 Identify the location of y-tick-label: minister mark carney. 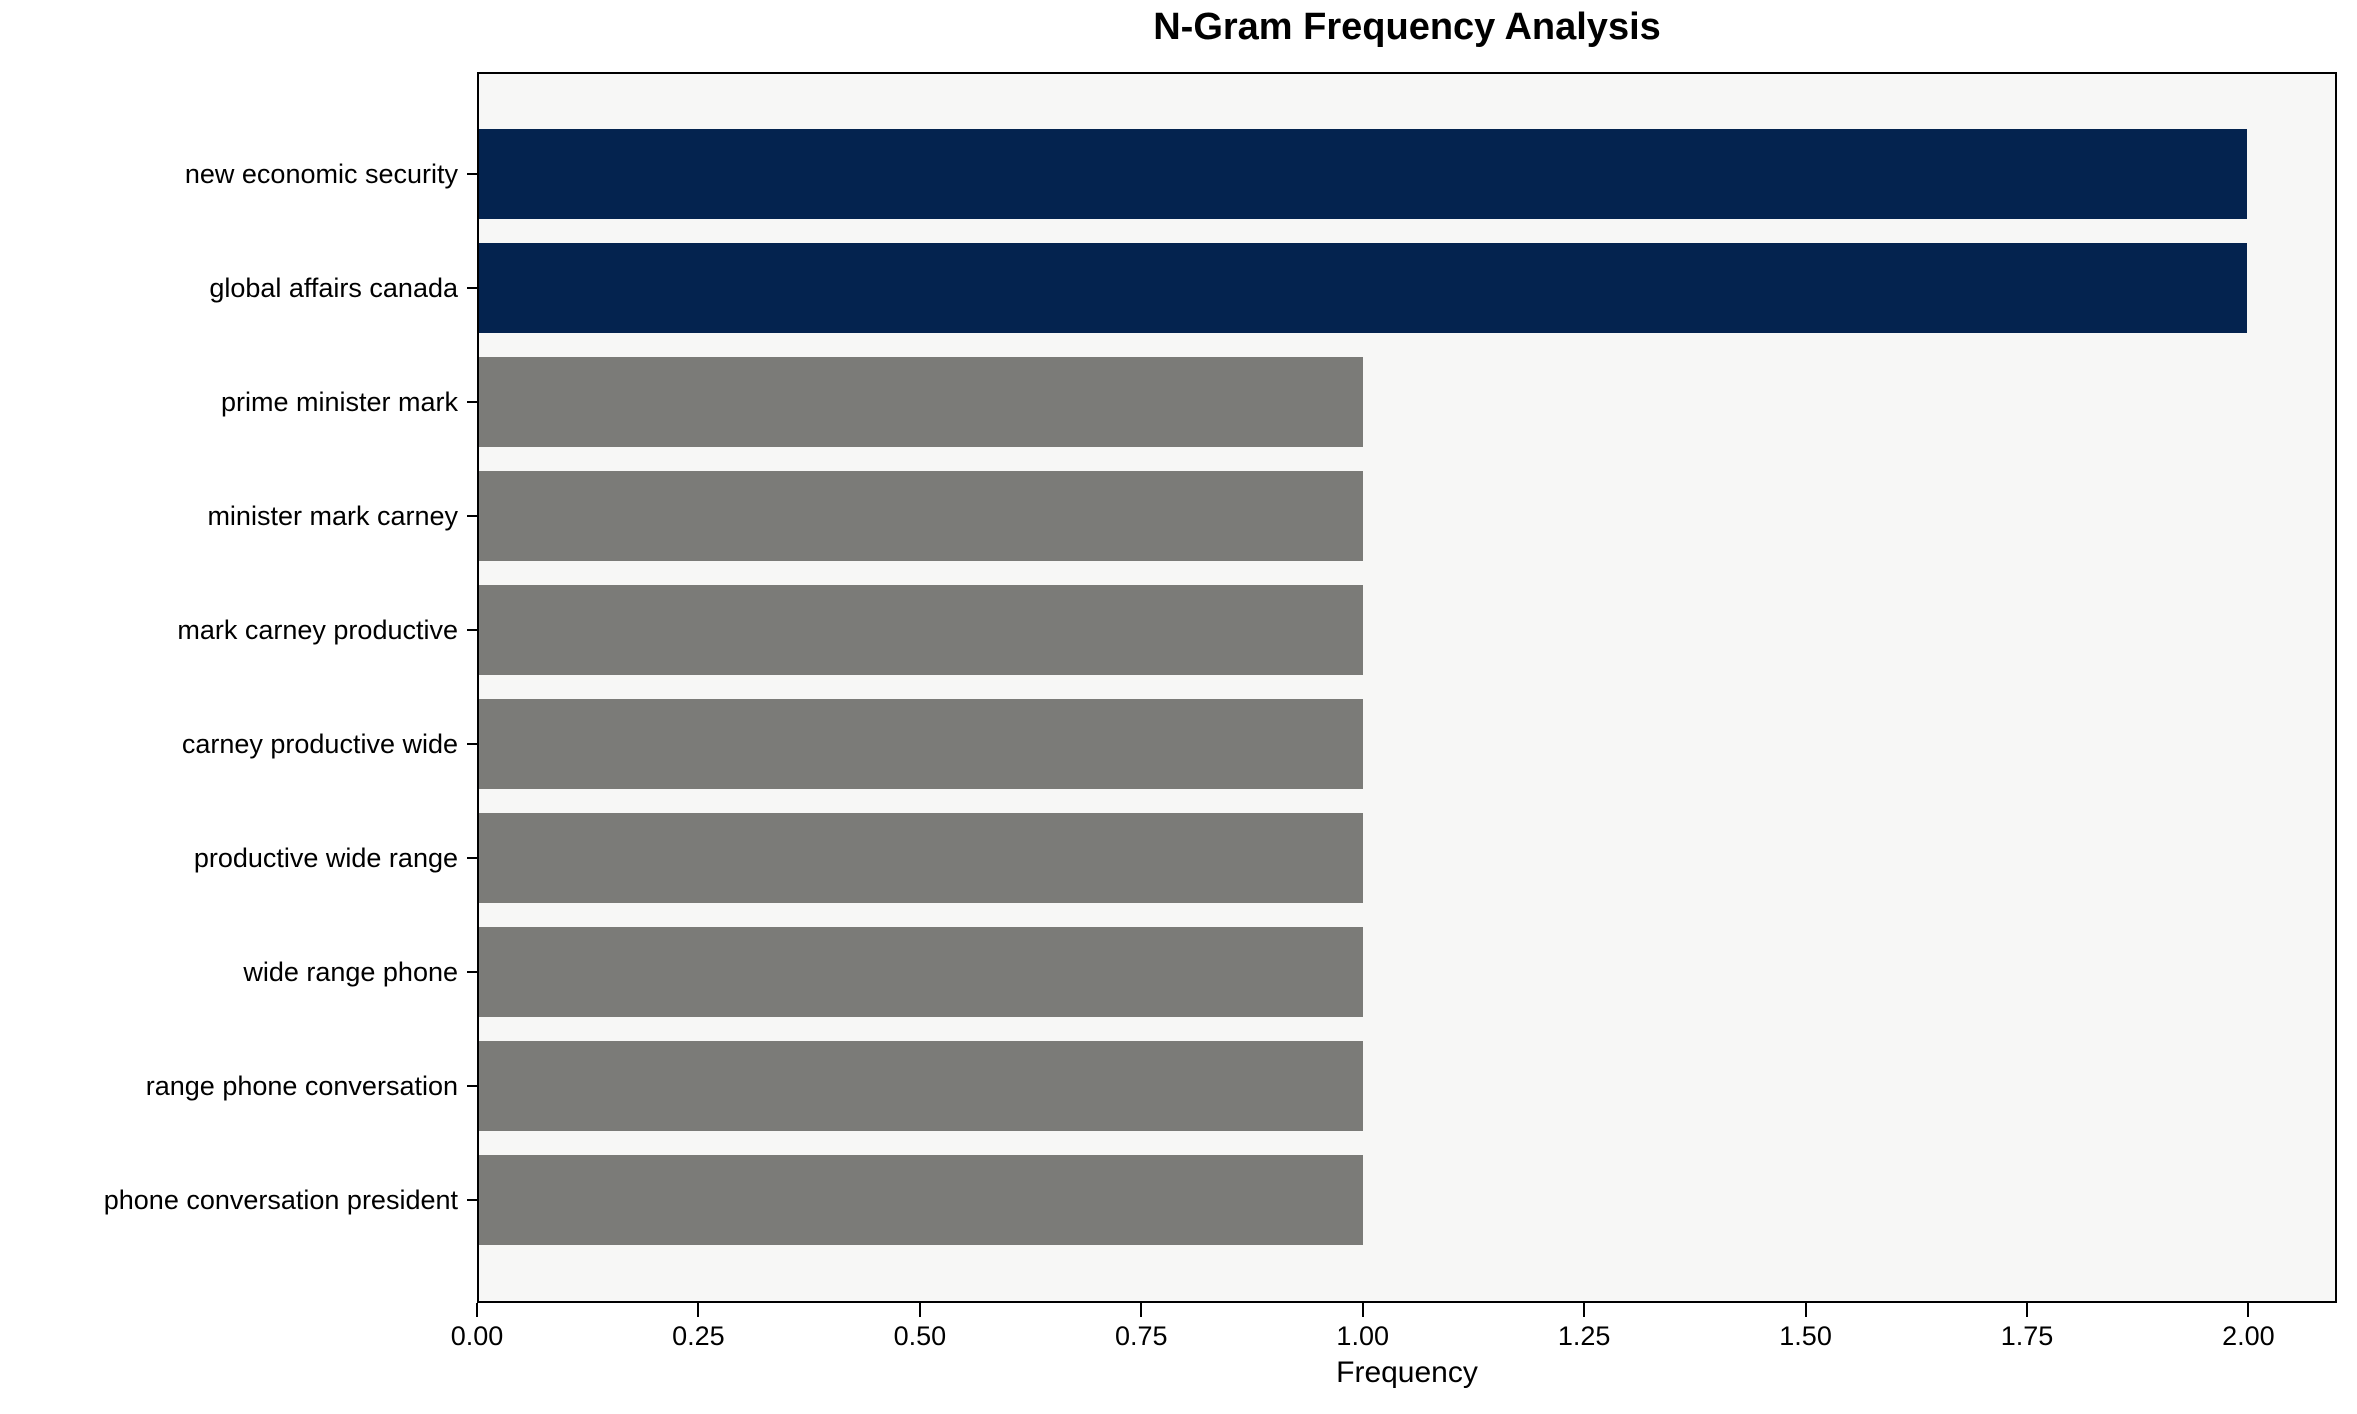
(332, 516).